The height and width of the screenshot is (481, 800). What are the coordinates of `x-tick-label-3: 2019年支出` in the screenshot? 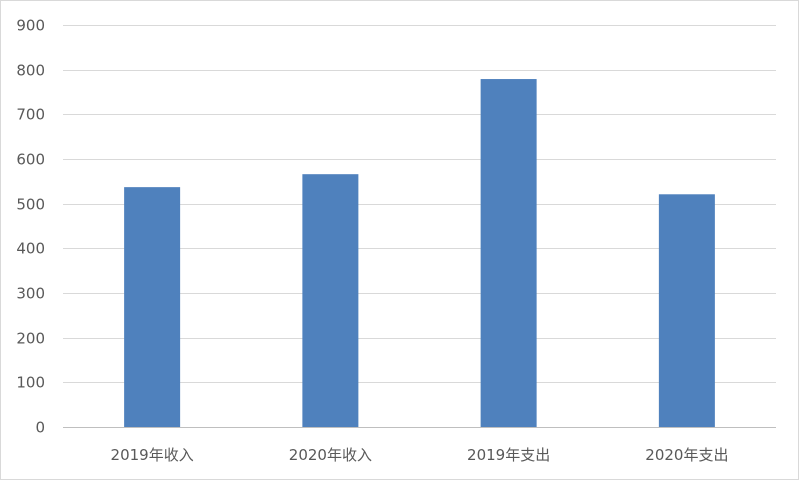 It's located at (508, 455).